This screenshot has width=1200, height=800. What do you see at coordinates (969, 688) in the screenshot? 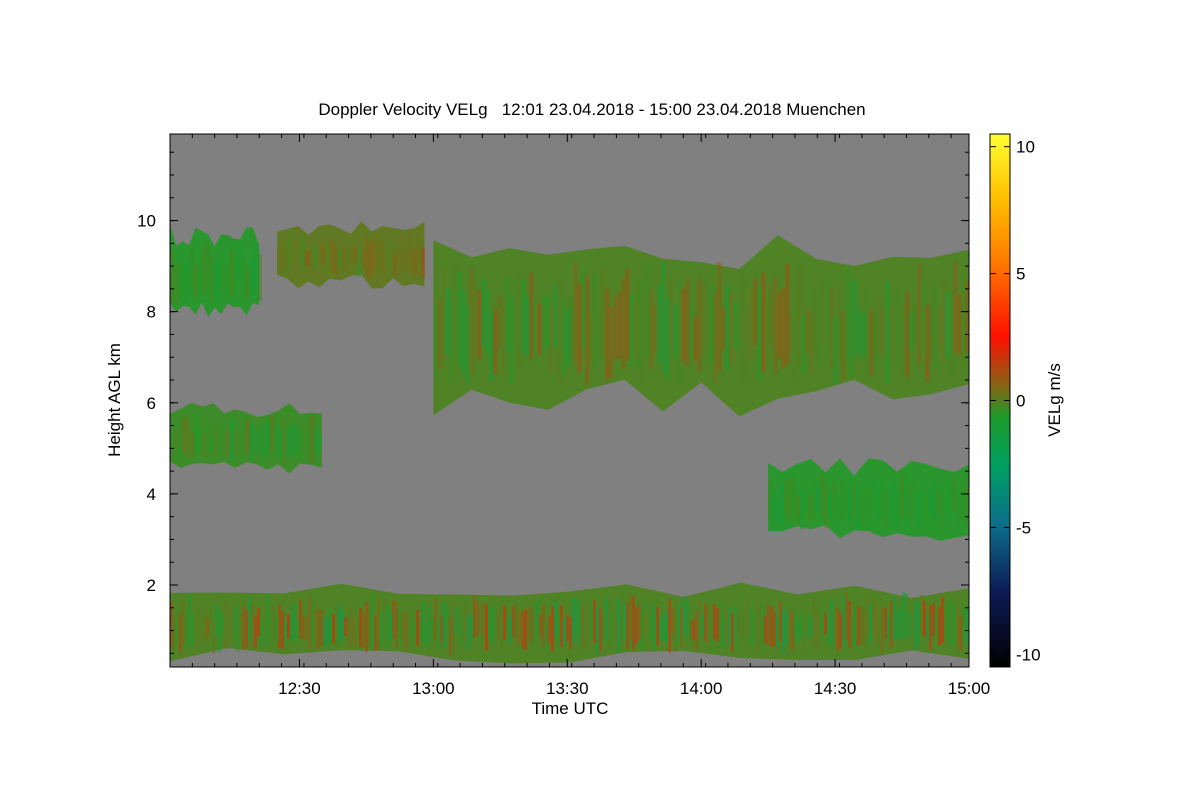
I see `x-tick-label: 15:00` at bounding box center [969, 688].